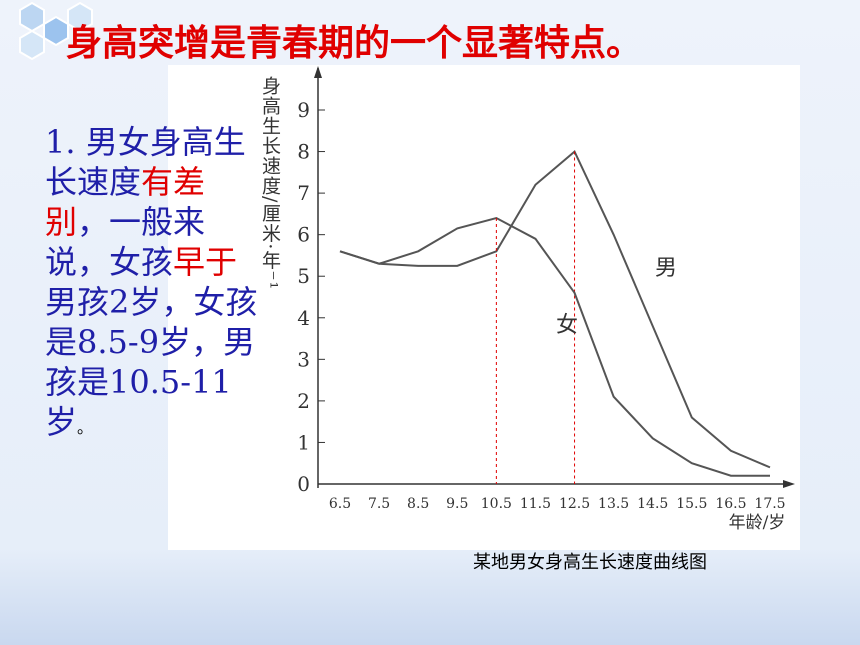 The width and height of the screenshot is (860, 645). Describe the element at coordinates (757, 523) in the screenshot. I see `x-axis-label: 年龄/岁` at that location.